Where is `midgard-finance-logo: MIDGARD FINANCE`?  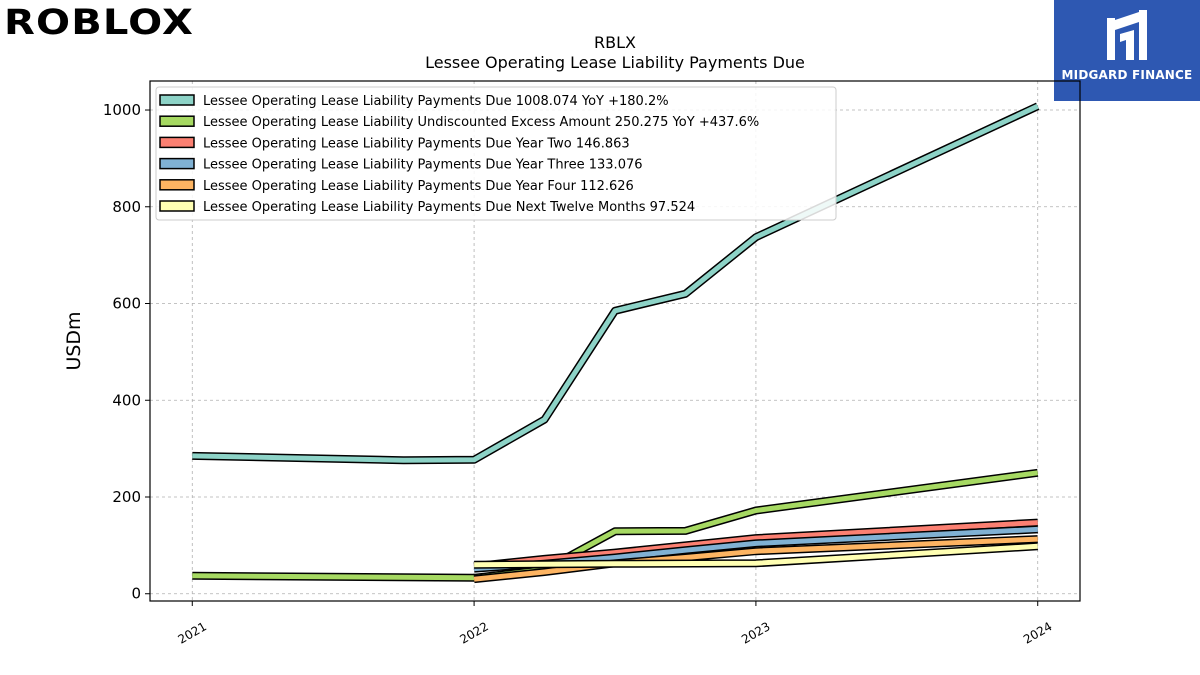
midgard-finance-logo: MIDGARD FINANCE is located at coordinates (1127, 50).